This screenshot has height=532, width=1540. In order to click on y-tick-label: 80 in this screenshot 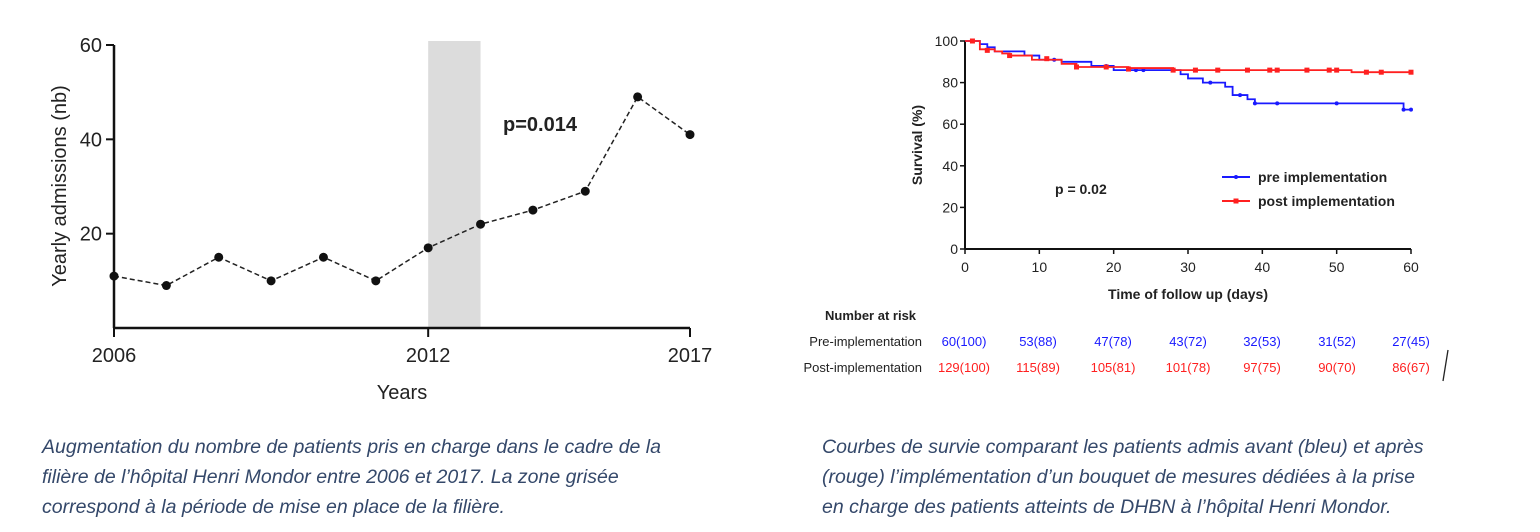, I will do `click(950, 83)`.